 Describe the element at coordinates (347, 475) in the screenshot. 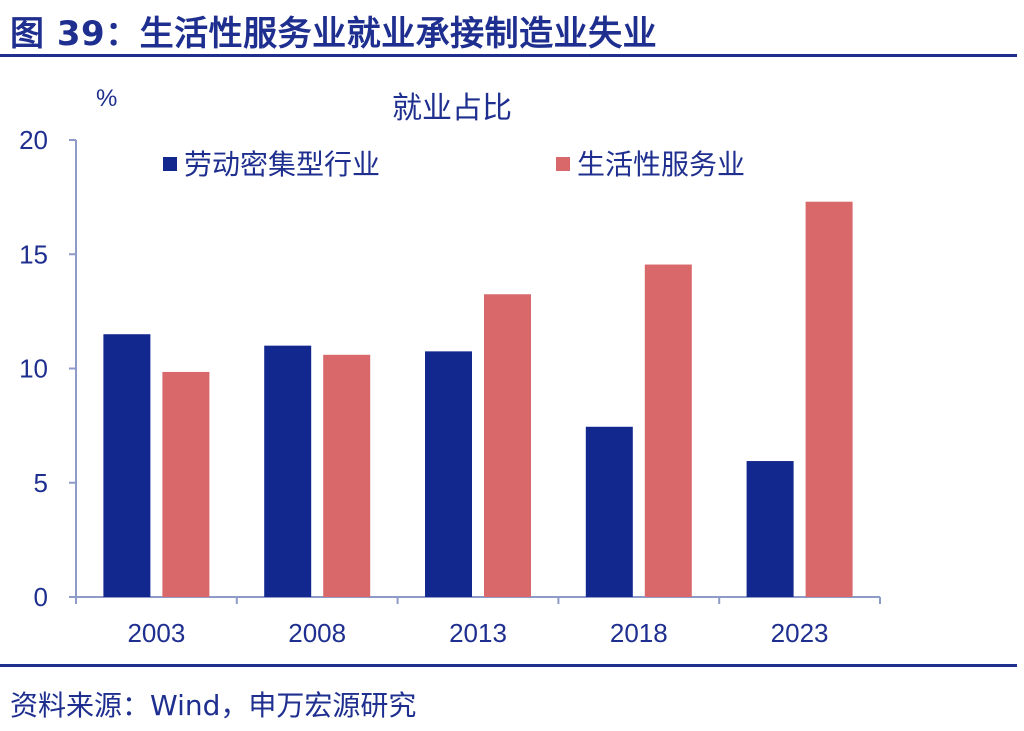

I see `bar-series-2-2008` at that location.